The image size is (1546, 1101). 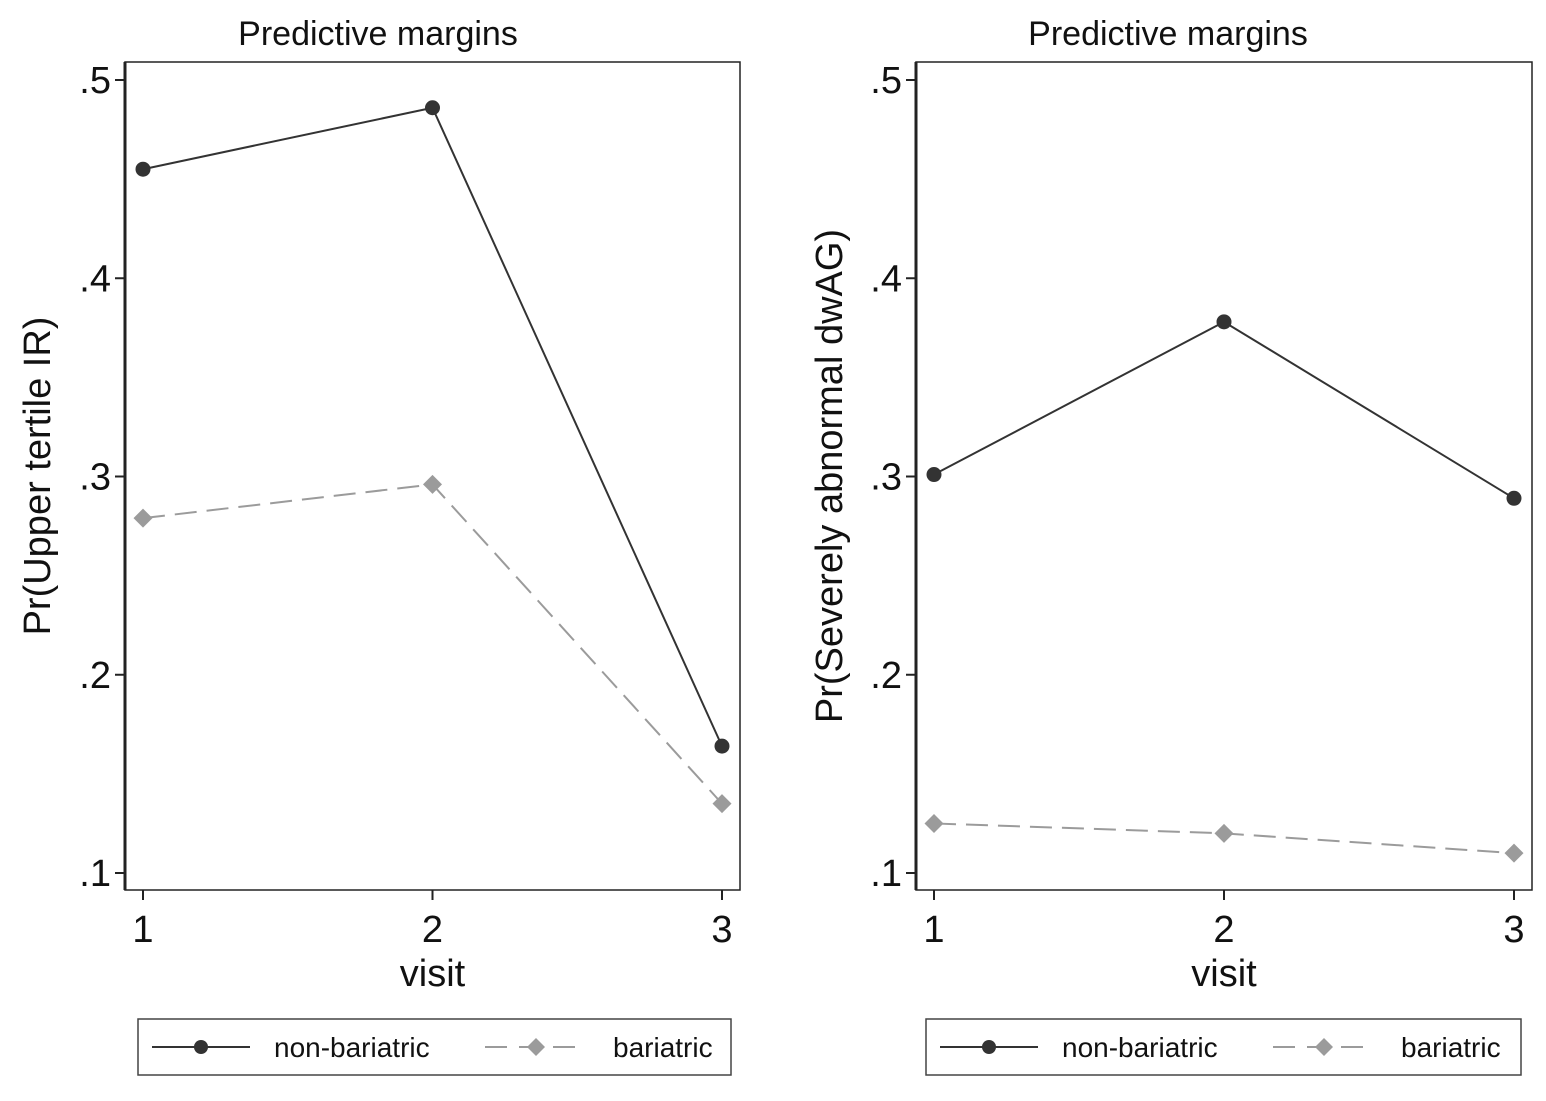 What do you see at coordinates (830, 476) in the screenshot?
I see `y-axis-title: Pr(Severely abnormal dwAG)` at bounding box center [830, 476].